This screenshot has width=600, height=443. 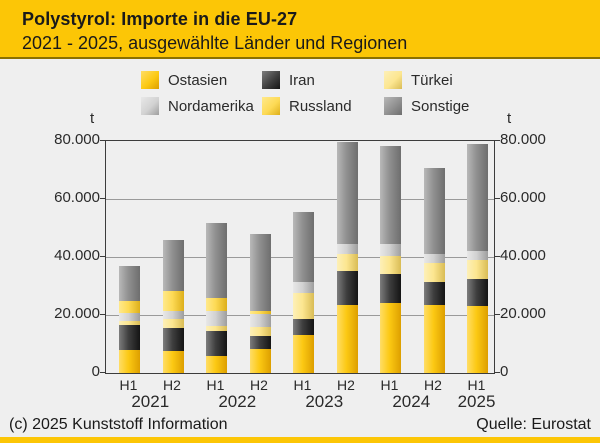 I want to click on legend-swatch-sonstige, so click(x=393, y=106).